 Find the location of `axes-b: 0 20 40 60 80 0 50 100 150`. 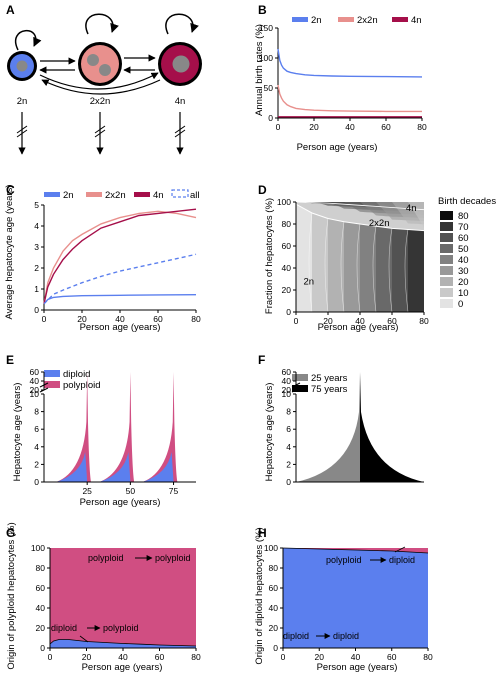

axes-b: 0 20 40 60 80 0 50 100 150 is located at coordinates (343, 77).